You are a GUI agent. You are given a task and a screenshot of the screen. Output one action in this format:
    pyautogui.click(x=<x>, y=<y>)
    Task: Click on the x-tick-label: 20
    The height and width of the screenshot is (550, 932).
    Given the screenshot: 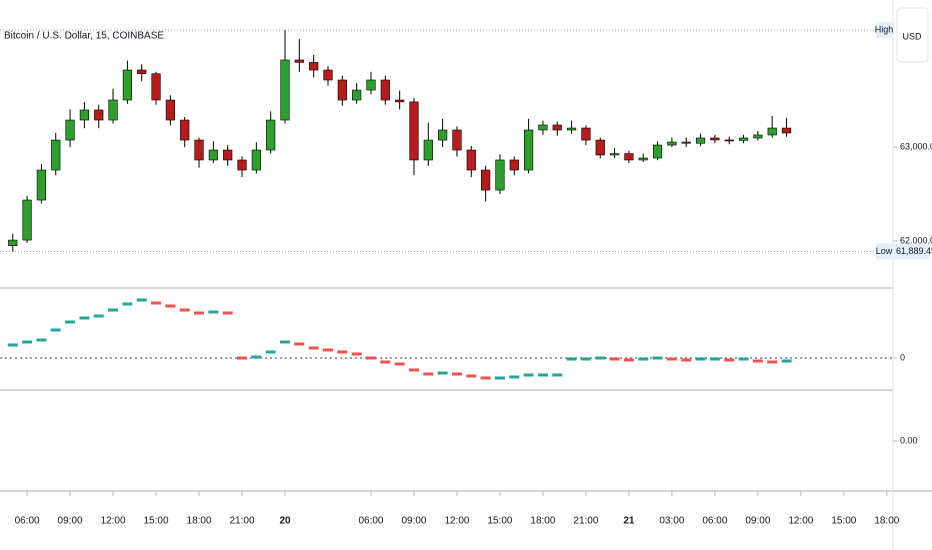 What is the action you would take?
    pyautogui.click(x=285, y=521)
    